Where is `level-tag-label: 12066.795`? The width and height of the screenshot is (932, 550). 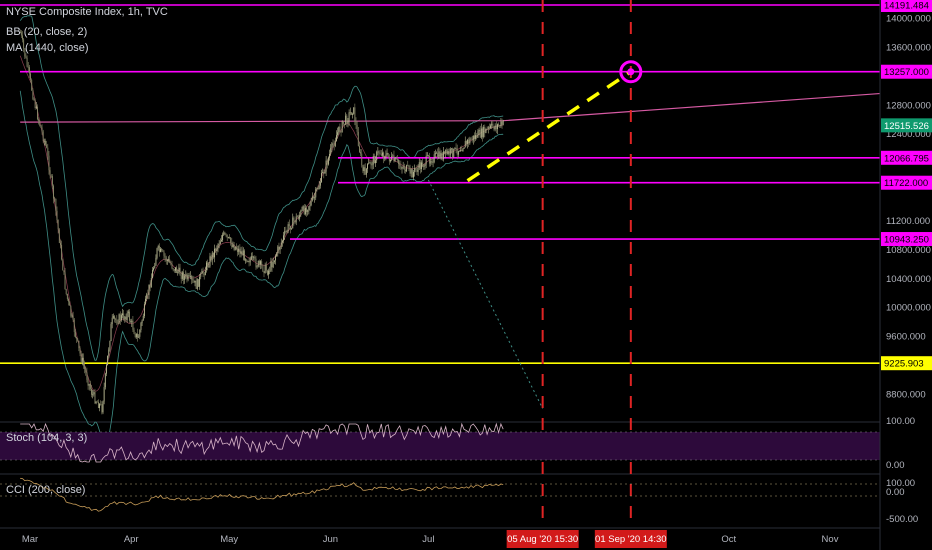
level-tag-label: 12066.795 is located at coordinates (906, 158).